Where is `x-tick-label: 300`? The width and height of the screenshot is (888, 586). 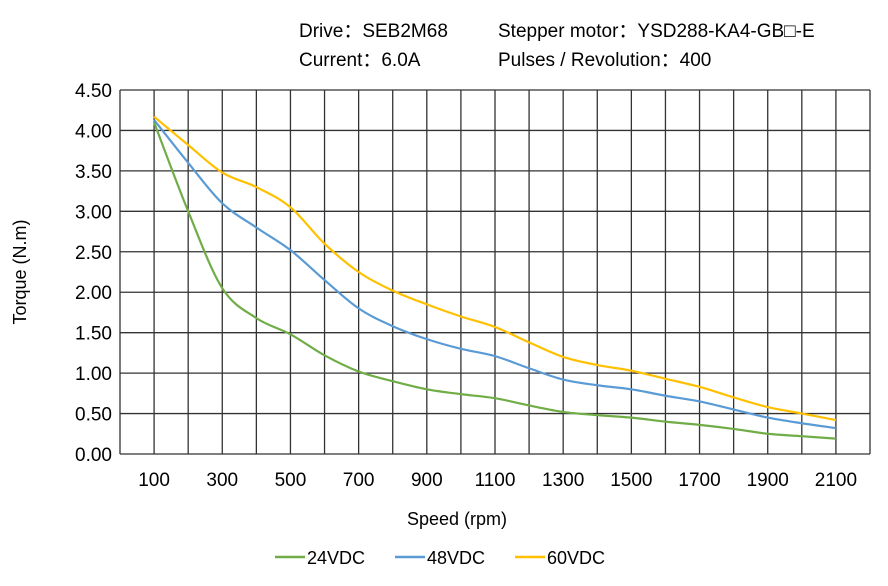
x-tick-label: 300 is located at coordinates (222, 480).